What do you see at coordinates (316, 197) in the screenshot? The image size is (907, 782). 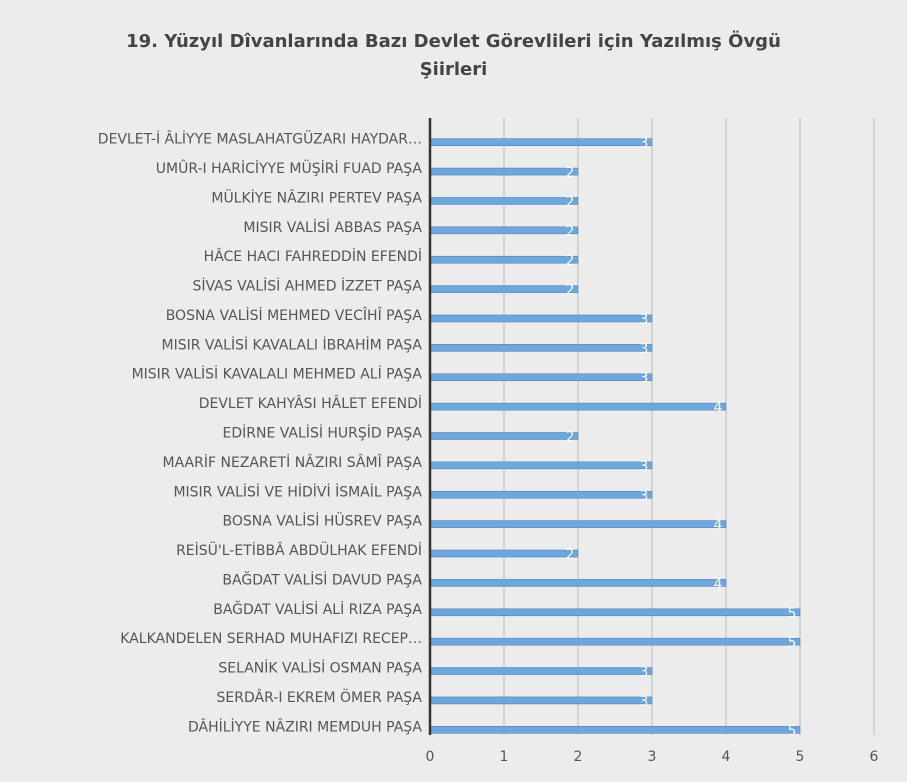 I see `y-tick-label: MÜLKİYE NÂZIRI PERTEV PAŞA` at bounding box center [316, 197].